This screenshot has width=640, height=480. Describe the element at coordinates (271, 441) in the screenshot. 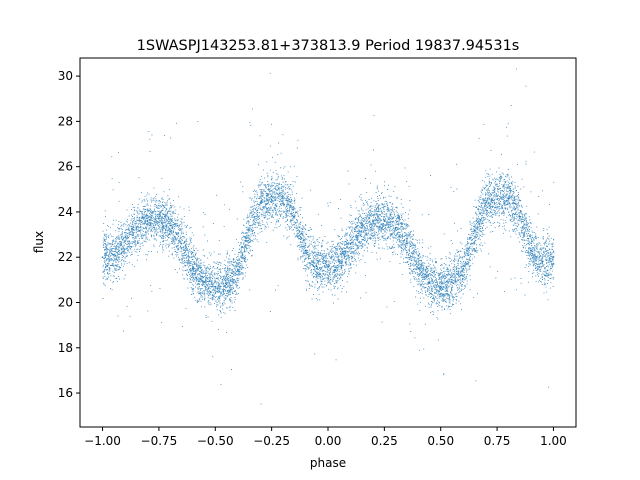

I see `x-tick-label: −0.25` at that location.